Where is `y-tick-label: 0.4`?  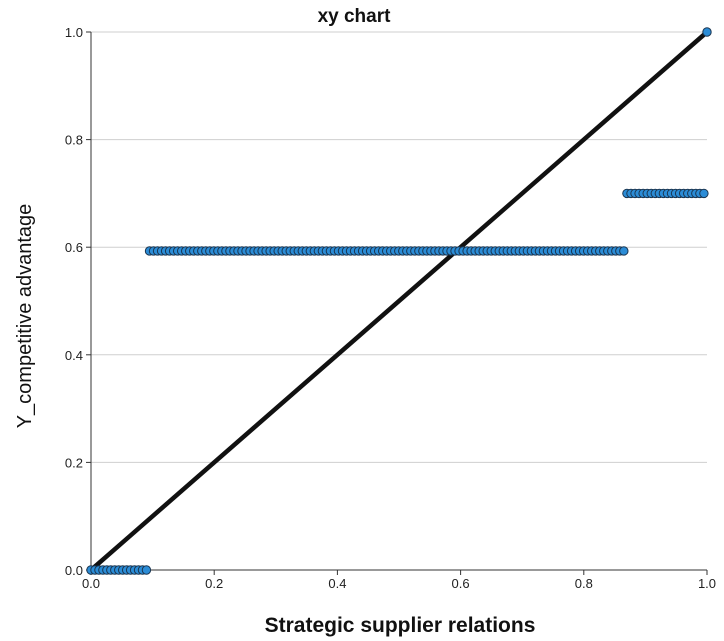
y-tick-label: 0.4 is located at coordinates (74, 355).